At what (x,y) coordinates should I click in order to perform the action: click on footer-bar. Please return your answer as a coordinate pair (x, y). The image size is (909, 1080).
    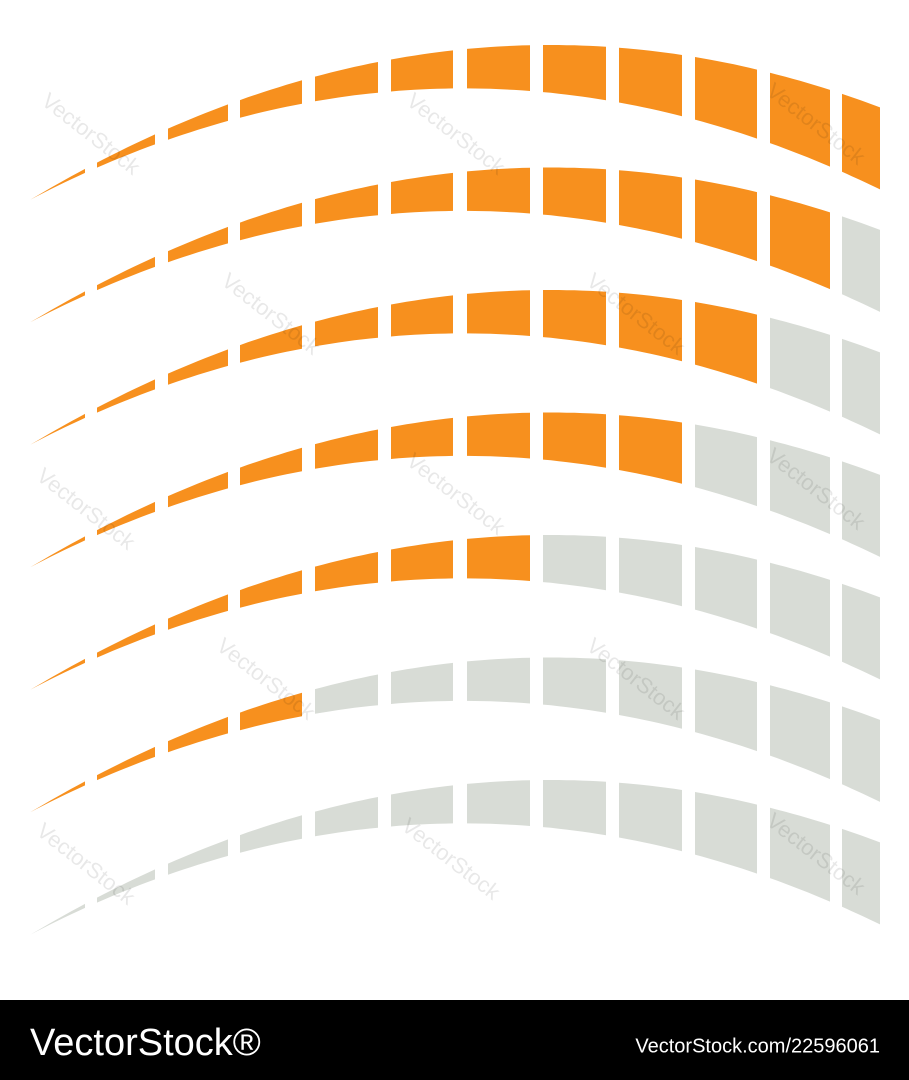
    Looking at the image, I should click on (454, 1040).